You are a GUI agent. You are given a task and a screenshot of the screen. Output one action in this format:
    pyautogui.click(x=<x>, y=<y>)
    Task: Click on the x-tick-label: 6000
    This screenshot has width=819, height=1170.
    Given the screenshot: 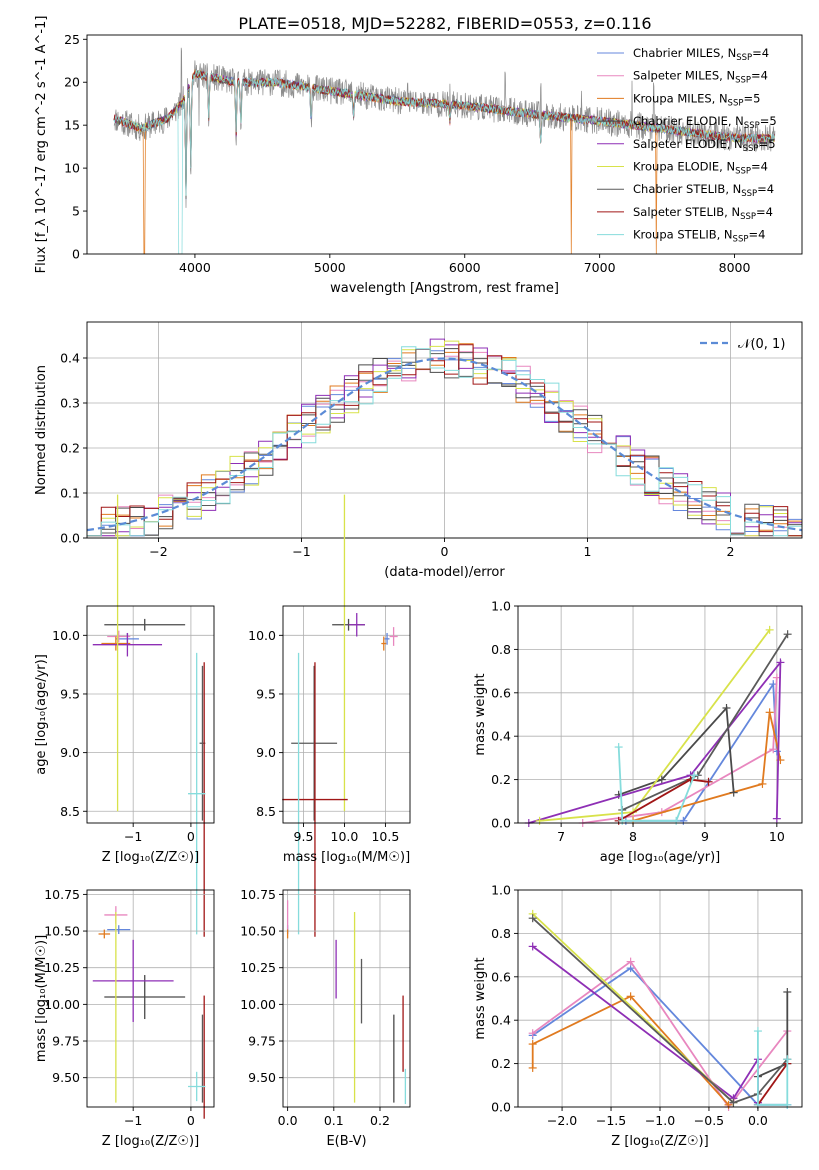 What is the action you would take?
    pyautogui.click(x=465, y=267)
    